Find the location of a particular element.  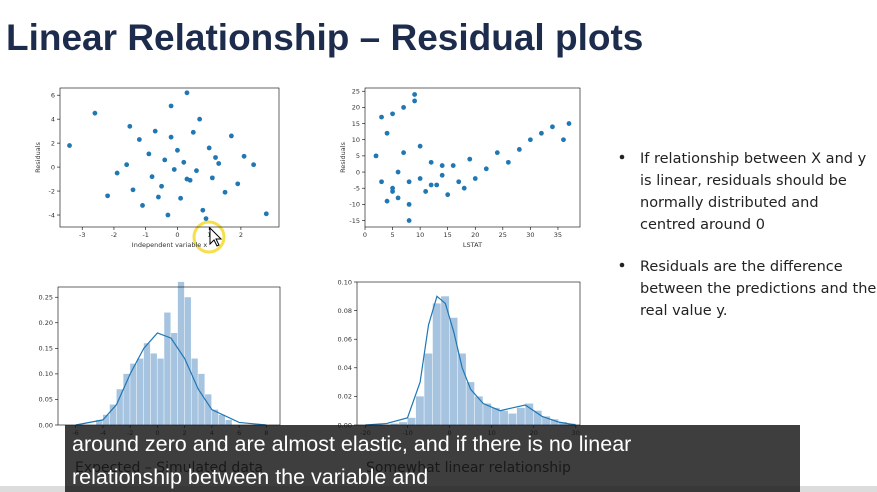

x-axis-label: Independent variable x is located at coordinates (170, 245).